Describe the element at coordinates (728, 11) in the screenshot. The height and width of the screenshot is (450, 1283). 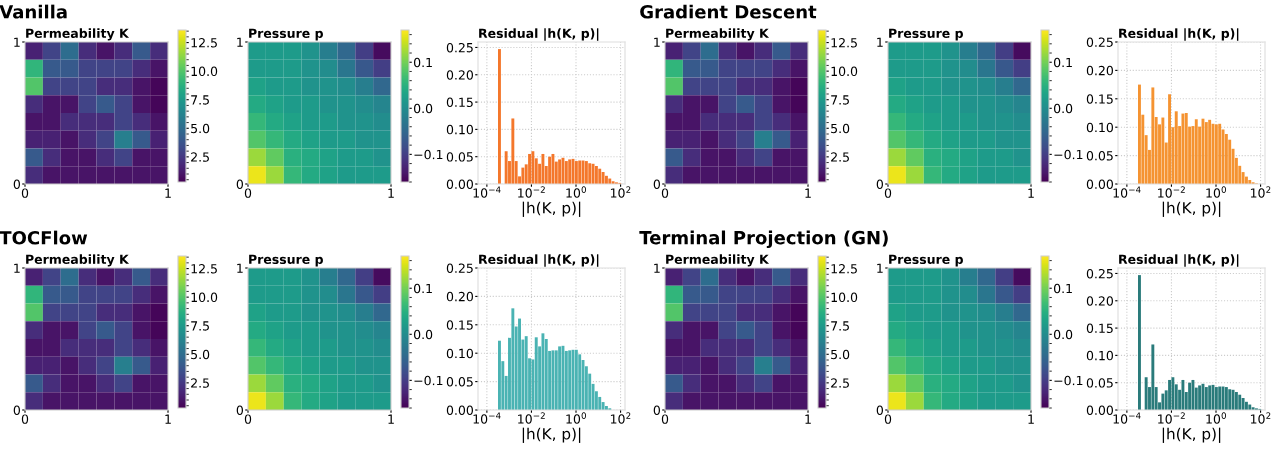
I see `text: Gradient Descent` at that location.